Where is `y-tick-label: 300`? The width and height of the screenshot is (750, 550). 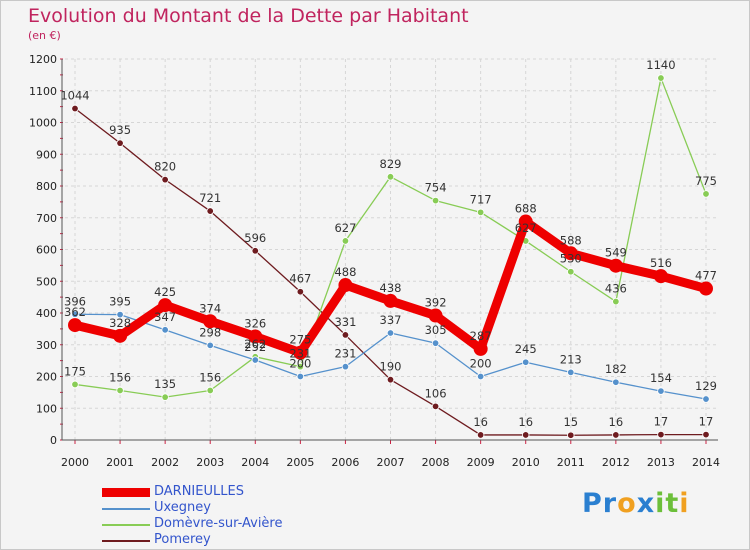
y-tick-label: 300 is located at coordinates (46, 345).